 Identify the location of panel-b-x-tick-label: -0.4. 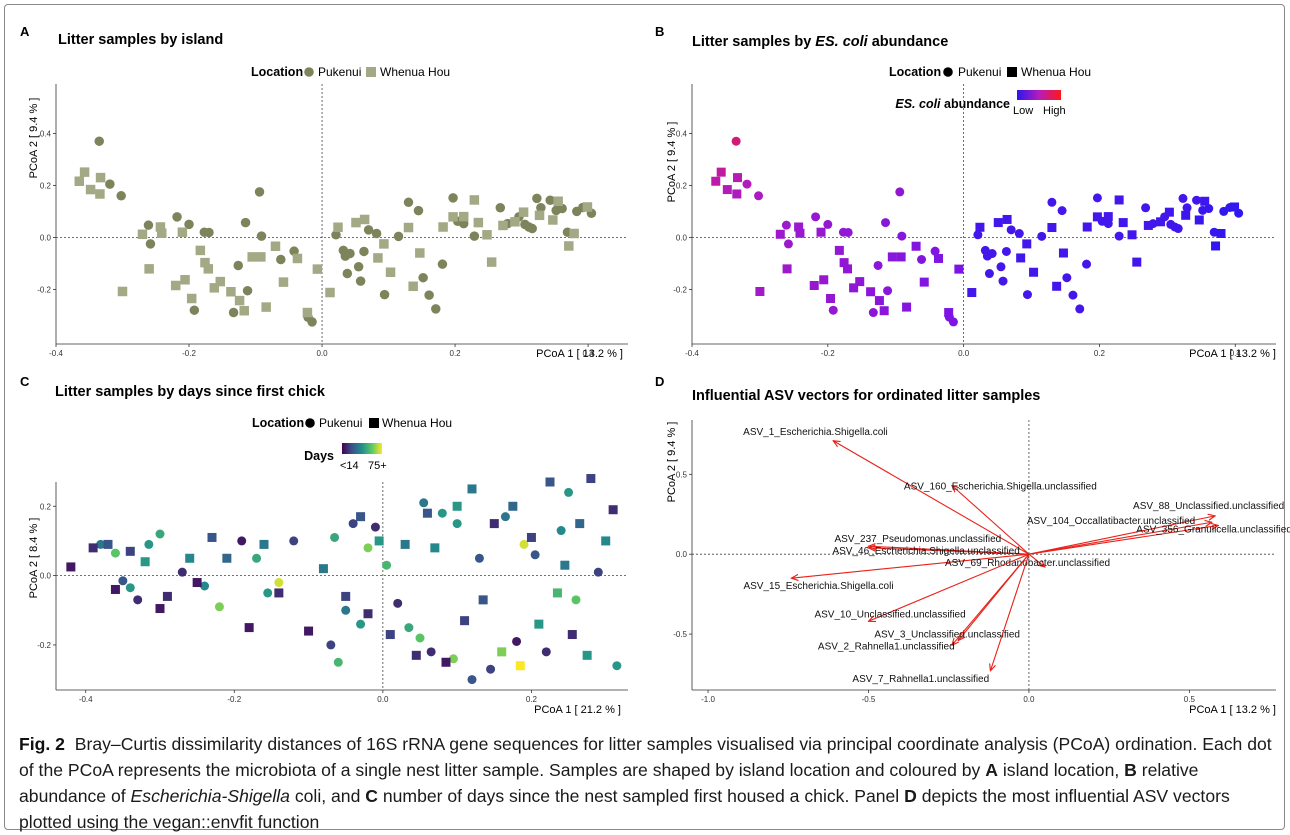
(692, 353).